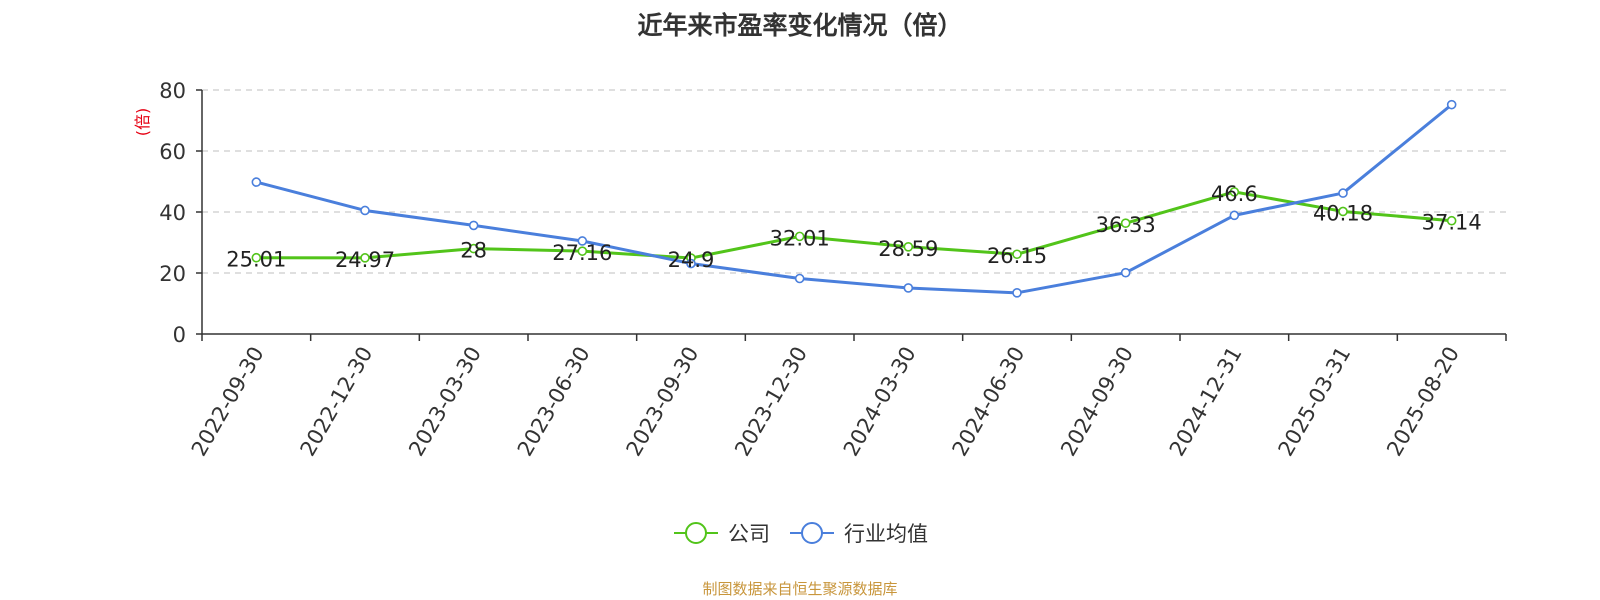 This screenshot has width=1600, height=600. I want to click on data-label: 26.15, so click(1017, 256).